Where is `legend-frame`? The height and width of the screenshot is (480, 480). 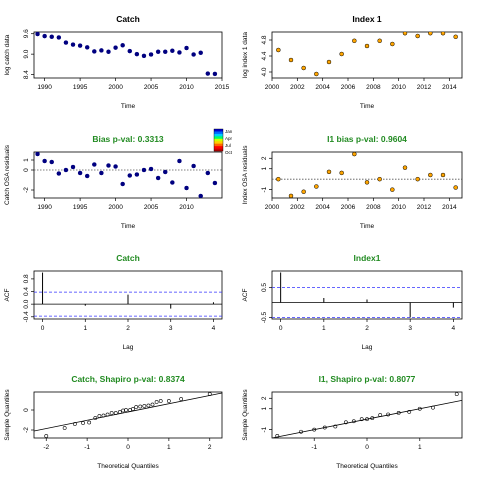
legend-frame is located at coordinates (218, 140).